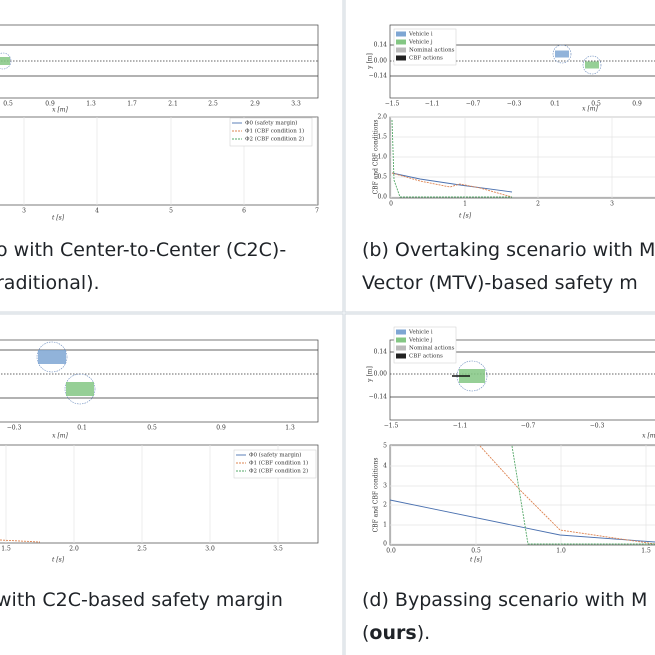 The height and width of the screenshot is (655, 655). I want to click on x-tick-label: 3, so click(24, 211).